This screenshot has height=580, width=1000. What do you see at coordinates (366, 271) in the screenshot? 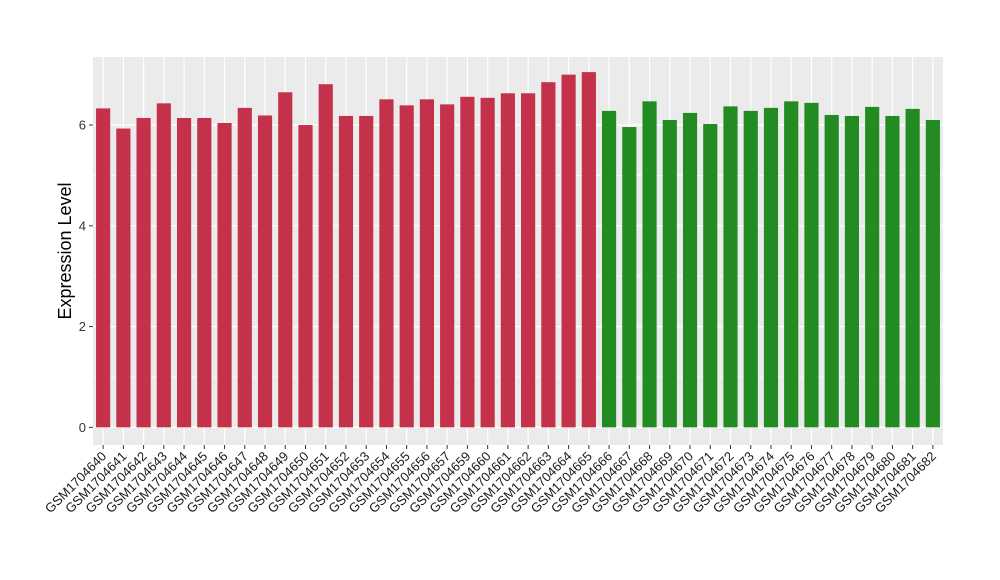
I see `bar-GSM1704653` at bounding box center [366, 271].